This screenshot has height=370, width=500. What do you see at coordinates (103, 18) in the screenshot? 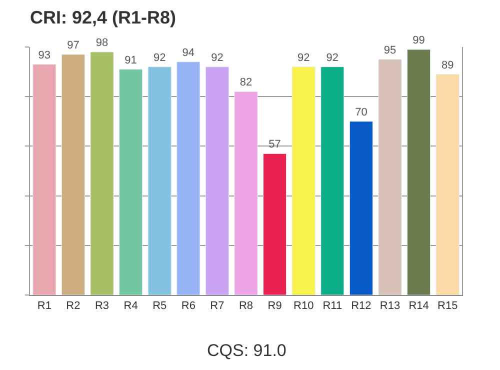
I see `chart-title: CRI: 92,4 (R1-R8)` at bounding box center [103, 18].